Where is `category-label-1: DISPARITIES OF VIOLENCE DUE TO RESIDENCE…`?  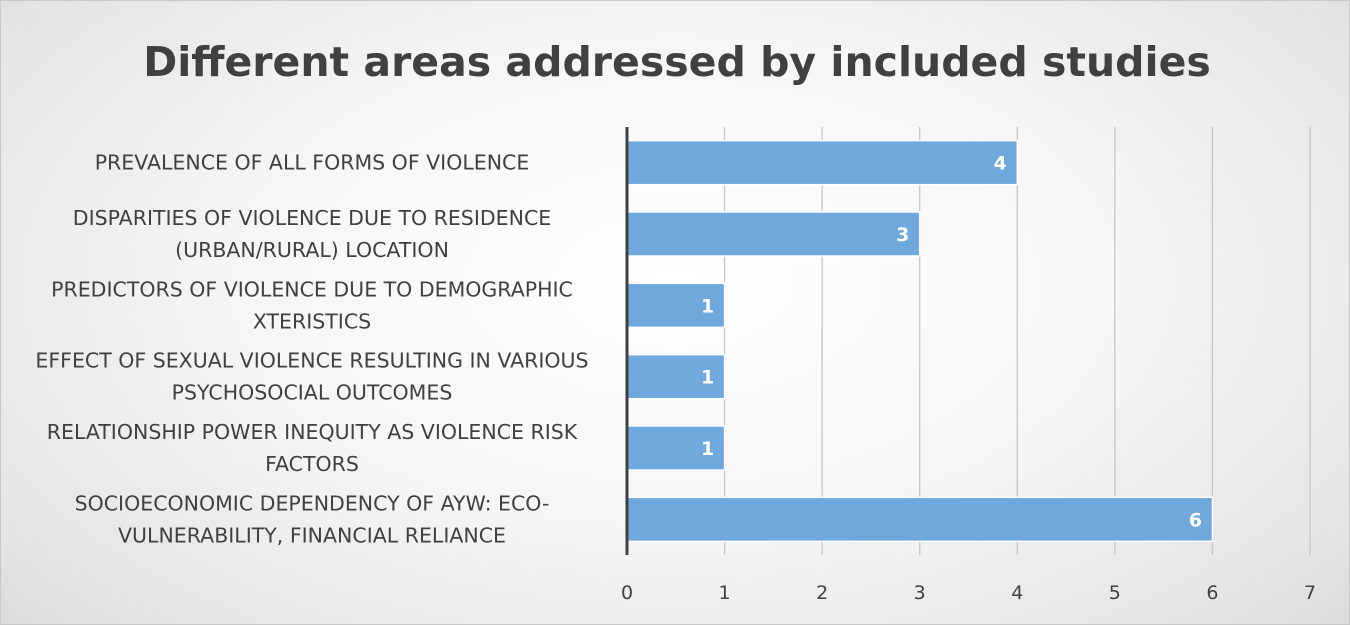 category-label-1: DISPARITIES OF VIOLENCE DUE TO RESIDENCE… is located at coordinates (312, 234).